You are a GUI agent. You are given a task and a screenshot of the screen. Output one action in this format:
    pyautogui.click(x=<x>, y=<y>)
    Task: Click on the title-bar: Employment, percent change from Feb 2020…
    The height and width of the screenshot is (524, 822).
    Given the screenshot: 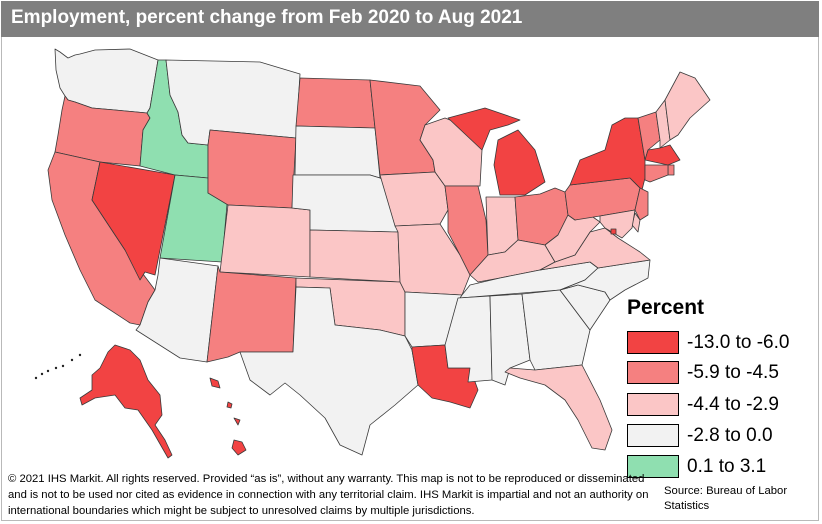 What is the action you would take?
    pyautogui.click(x=410, y=19)
    